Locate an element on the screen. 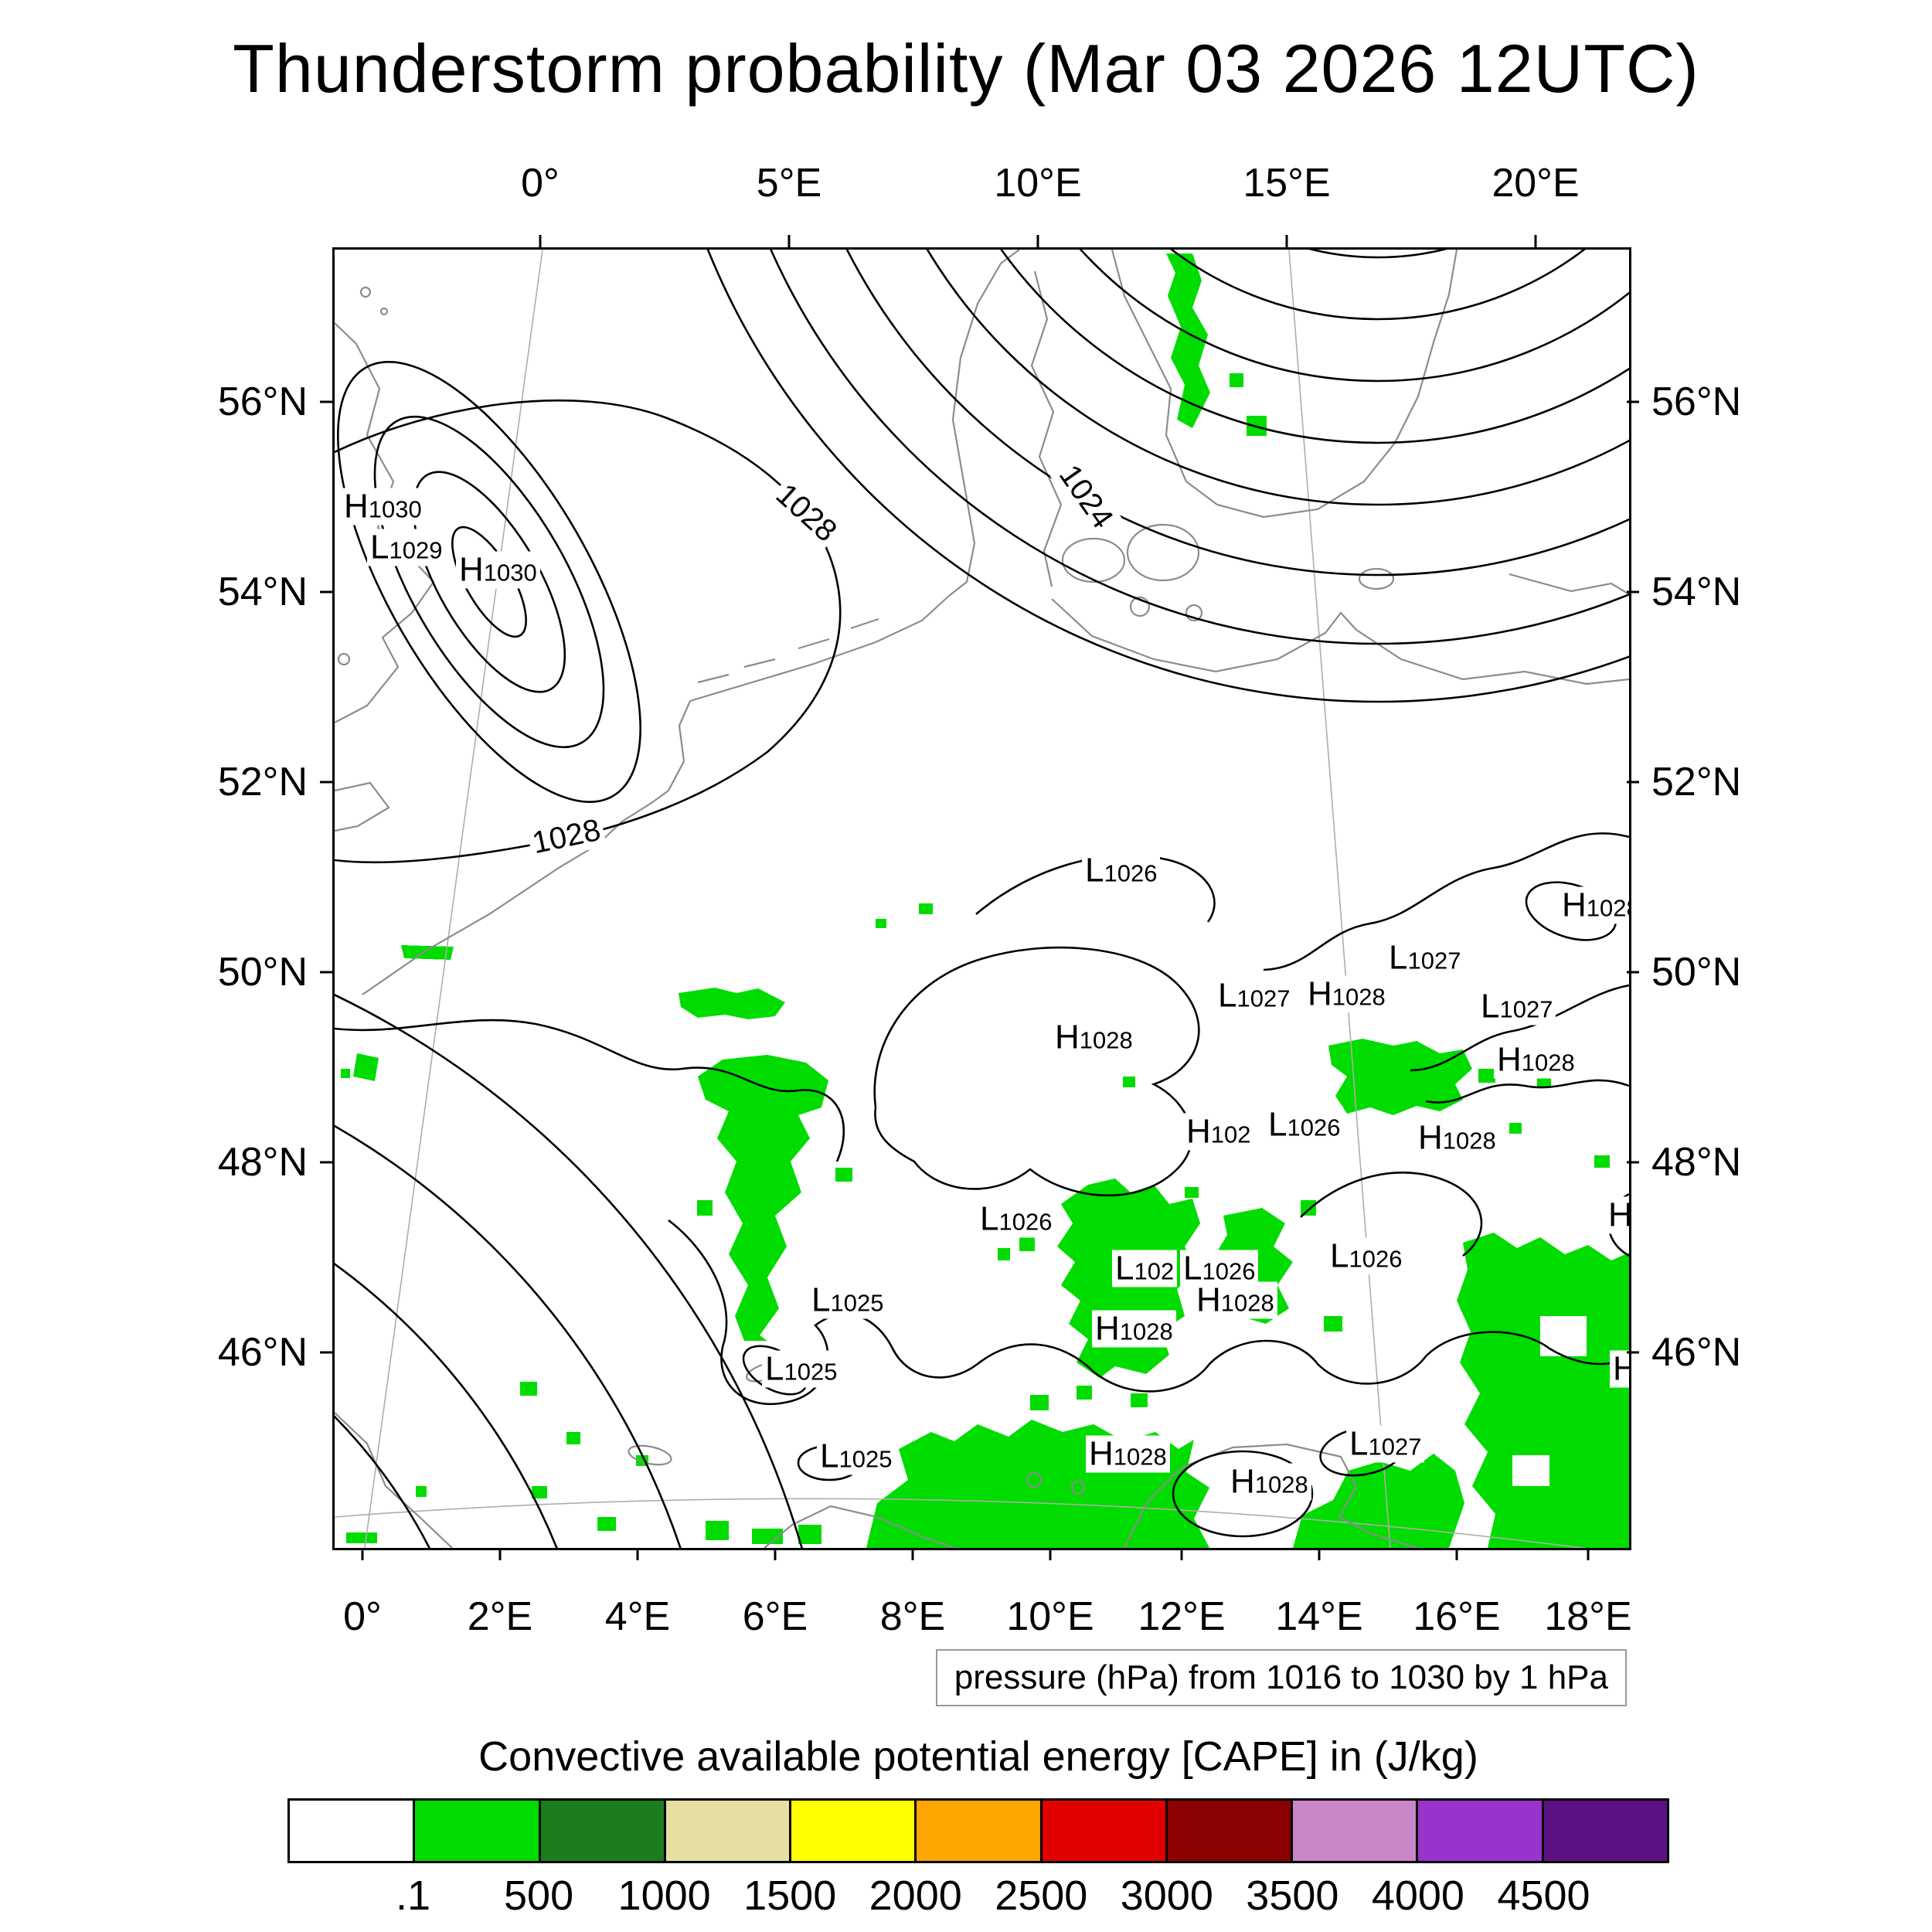  colorbar-tick-label: 1500 is located at coordinates (790, 1896).